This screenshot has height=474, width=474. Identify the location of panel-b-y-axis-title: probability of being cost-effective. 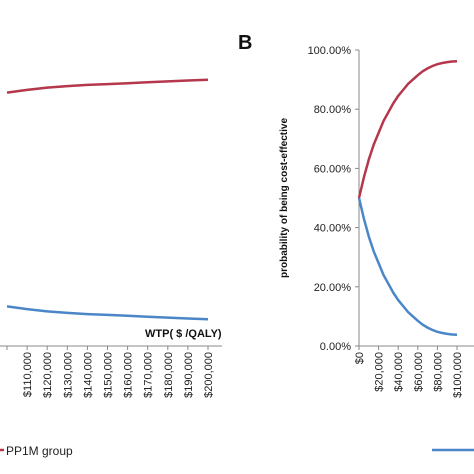
(284, 198).